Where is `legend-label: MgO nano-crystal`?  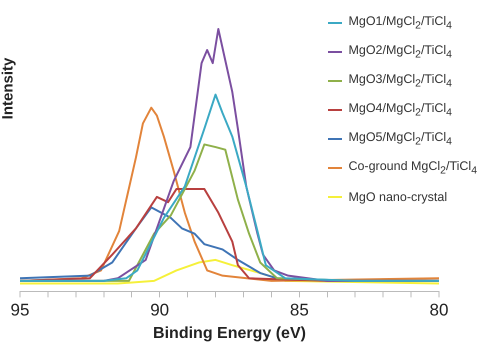 legend-label: MgO nano-crystal is located at coordinates (398, 197).